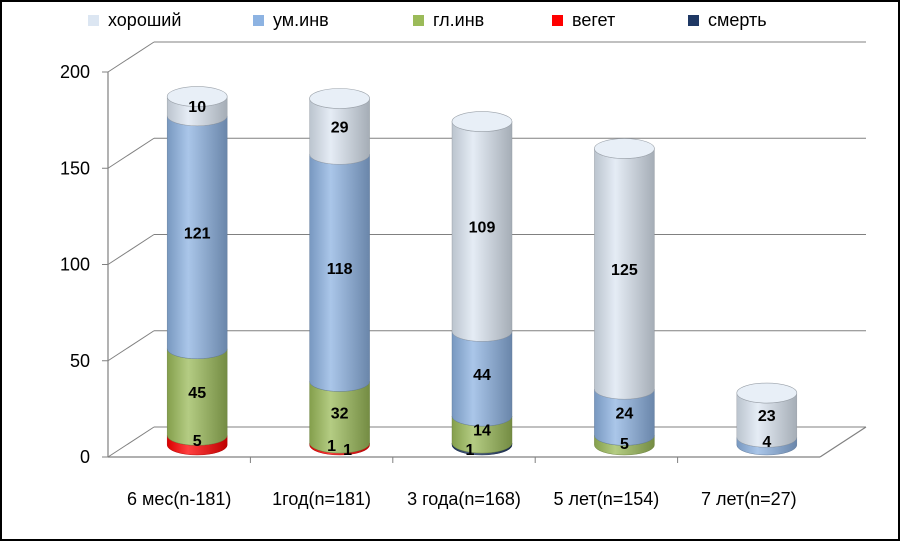 The image size is (900, 541). Describe the element at coordinates (766, 442) in the screenshot. I see `data-label: 4` at that location.